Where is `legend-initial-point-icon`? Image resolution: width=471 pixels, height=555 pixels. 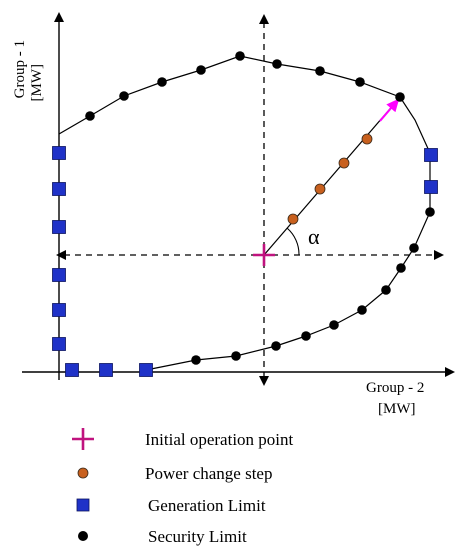
legend-initial-point-icon is located at coordinates (83, 439).